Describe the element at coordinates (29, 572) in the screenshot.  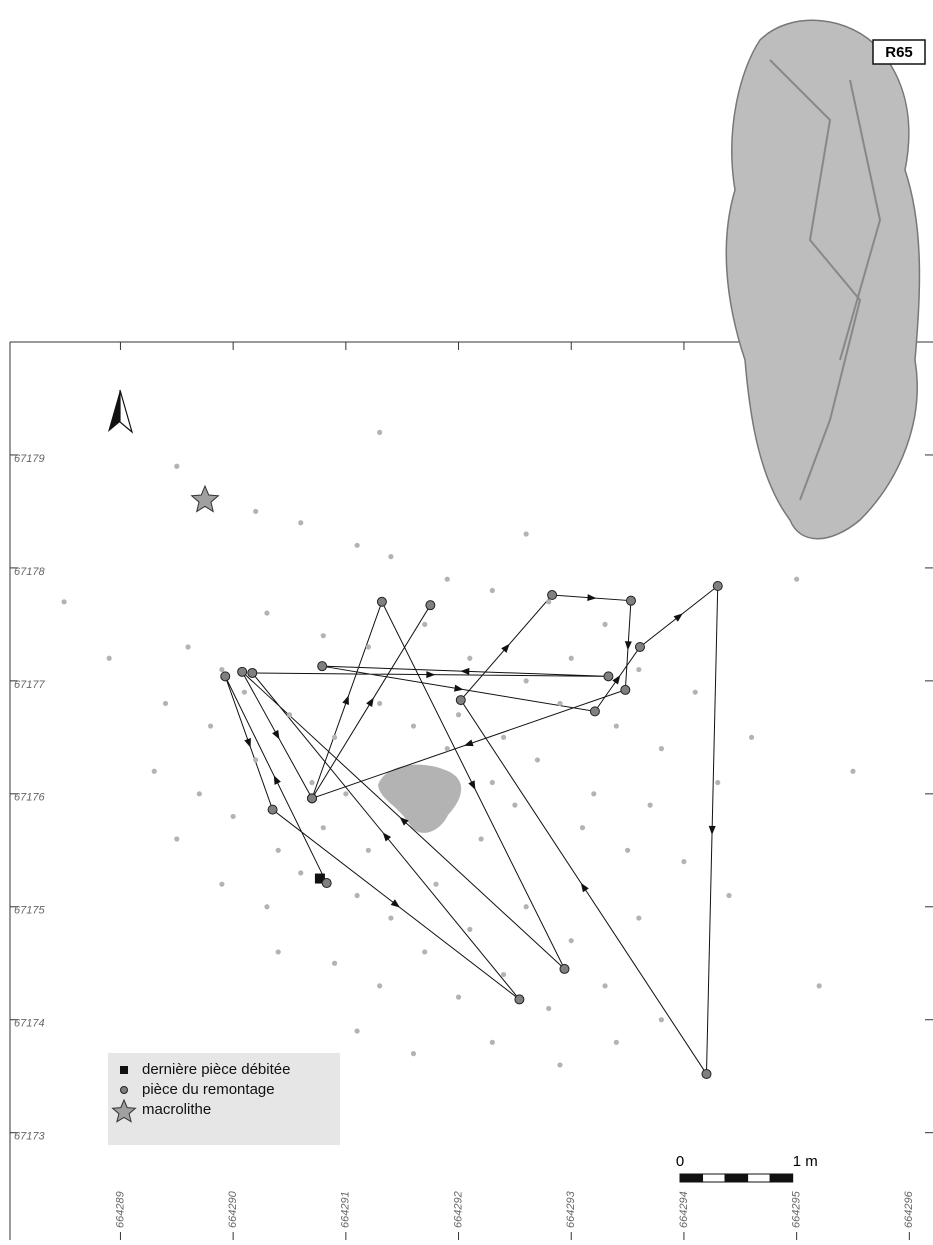
I see `y-tick-label: 67178` at that location.